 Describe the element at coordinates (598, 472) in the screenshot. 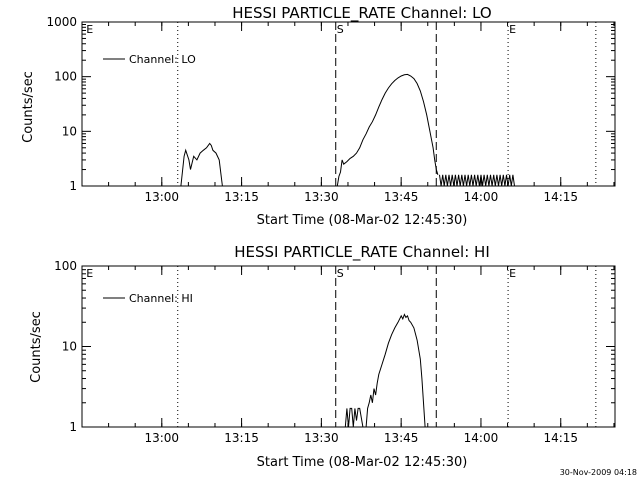

I see `timestamp-label: 30-Nov-2009 04:18` at that location.